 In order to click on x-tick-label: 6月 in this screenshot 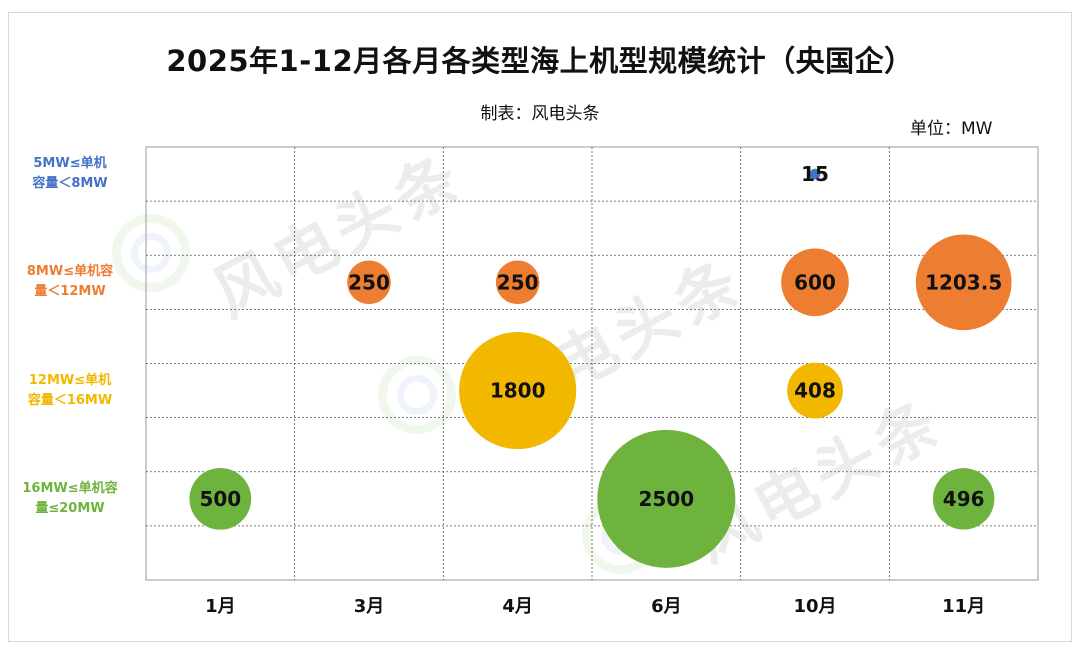, I will do `click(666, 606)`.